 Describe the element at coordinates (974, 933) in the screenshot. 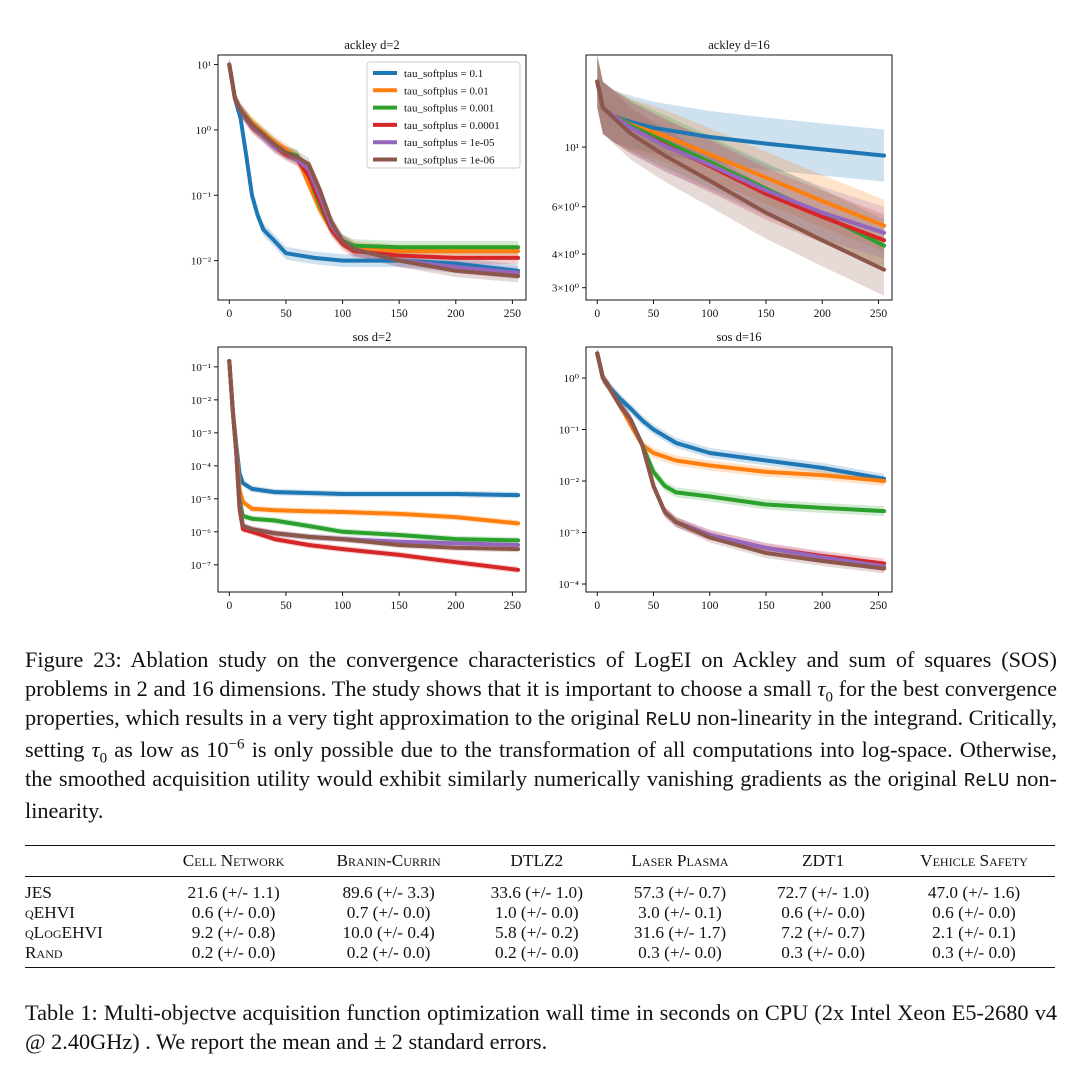

I see `table-cell: 2.1 (+/- 0.1)` at that location.